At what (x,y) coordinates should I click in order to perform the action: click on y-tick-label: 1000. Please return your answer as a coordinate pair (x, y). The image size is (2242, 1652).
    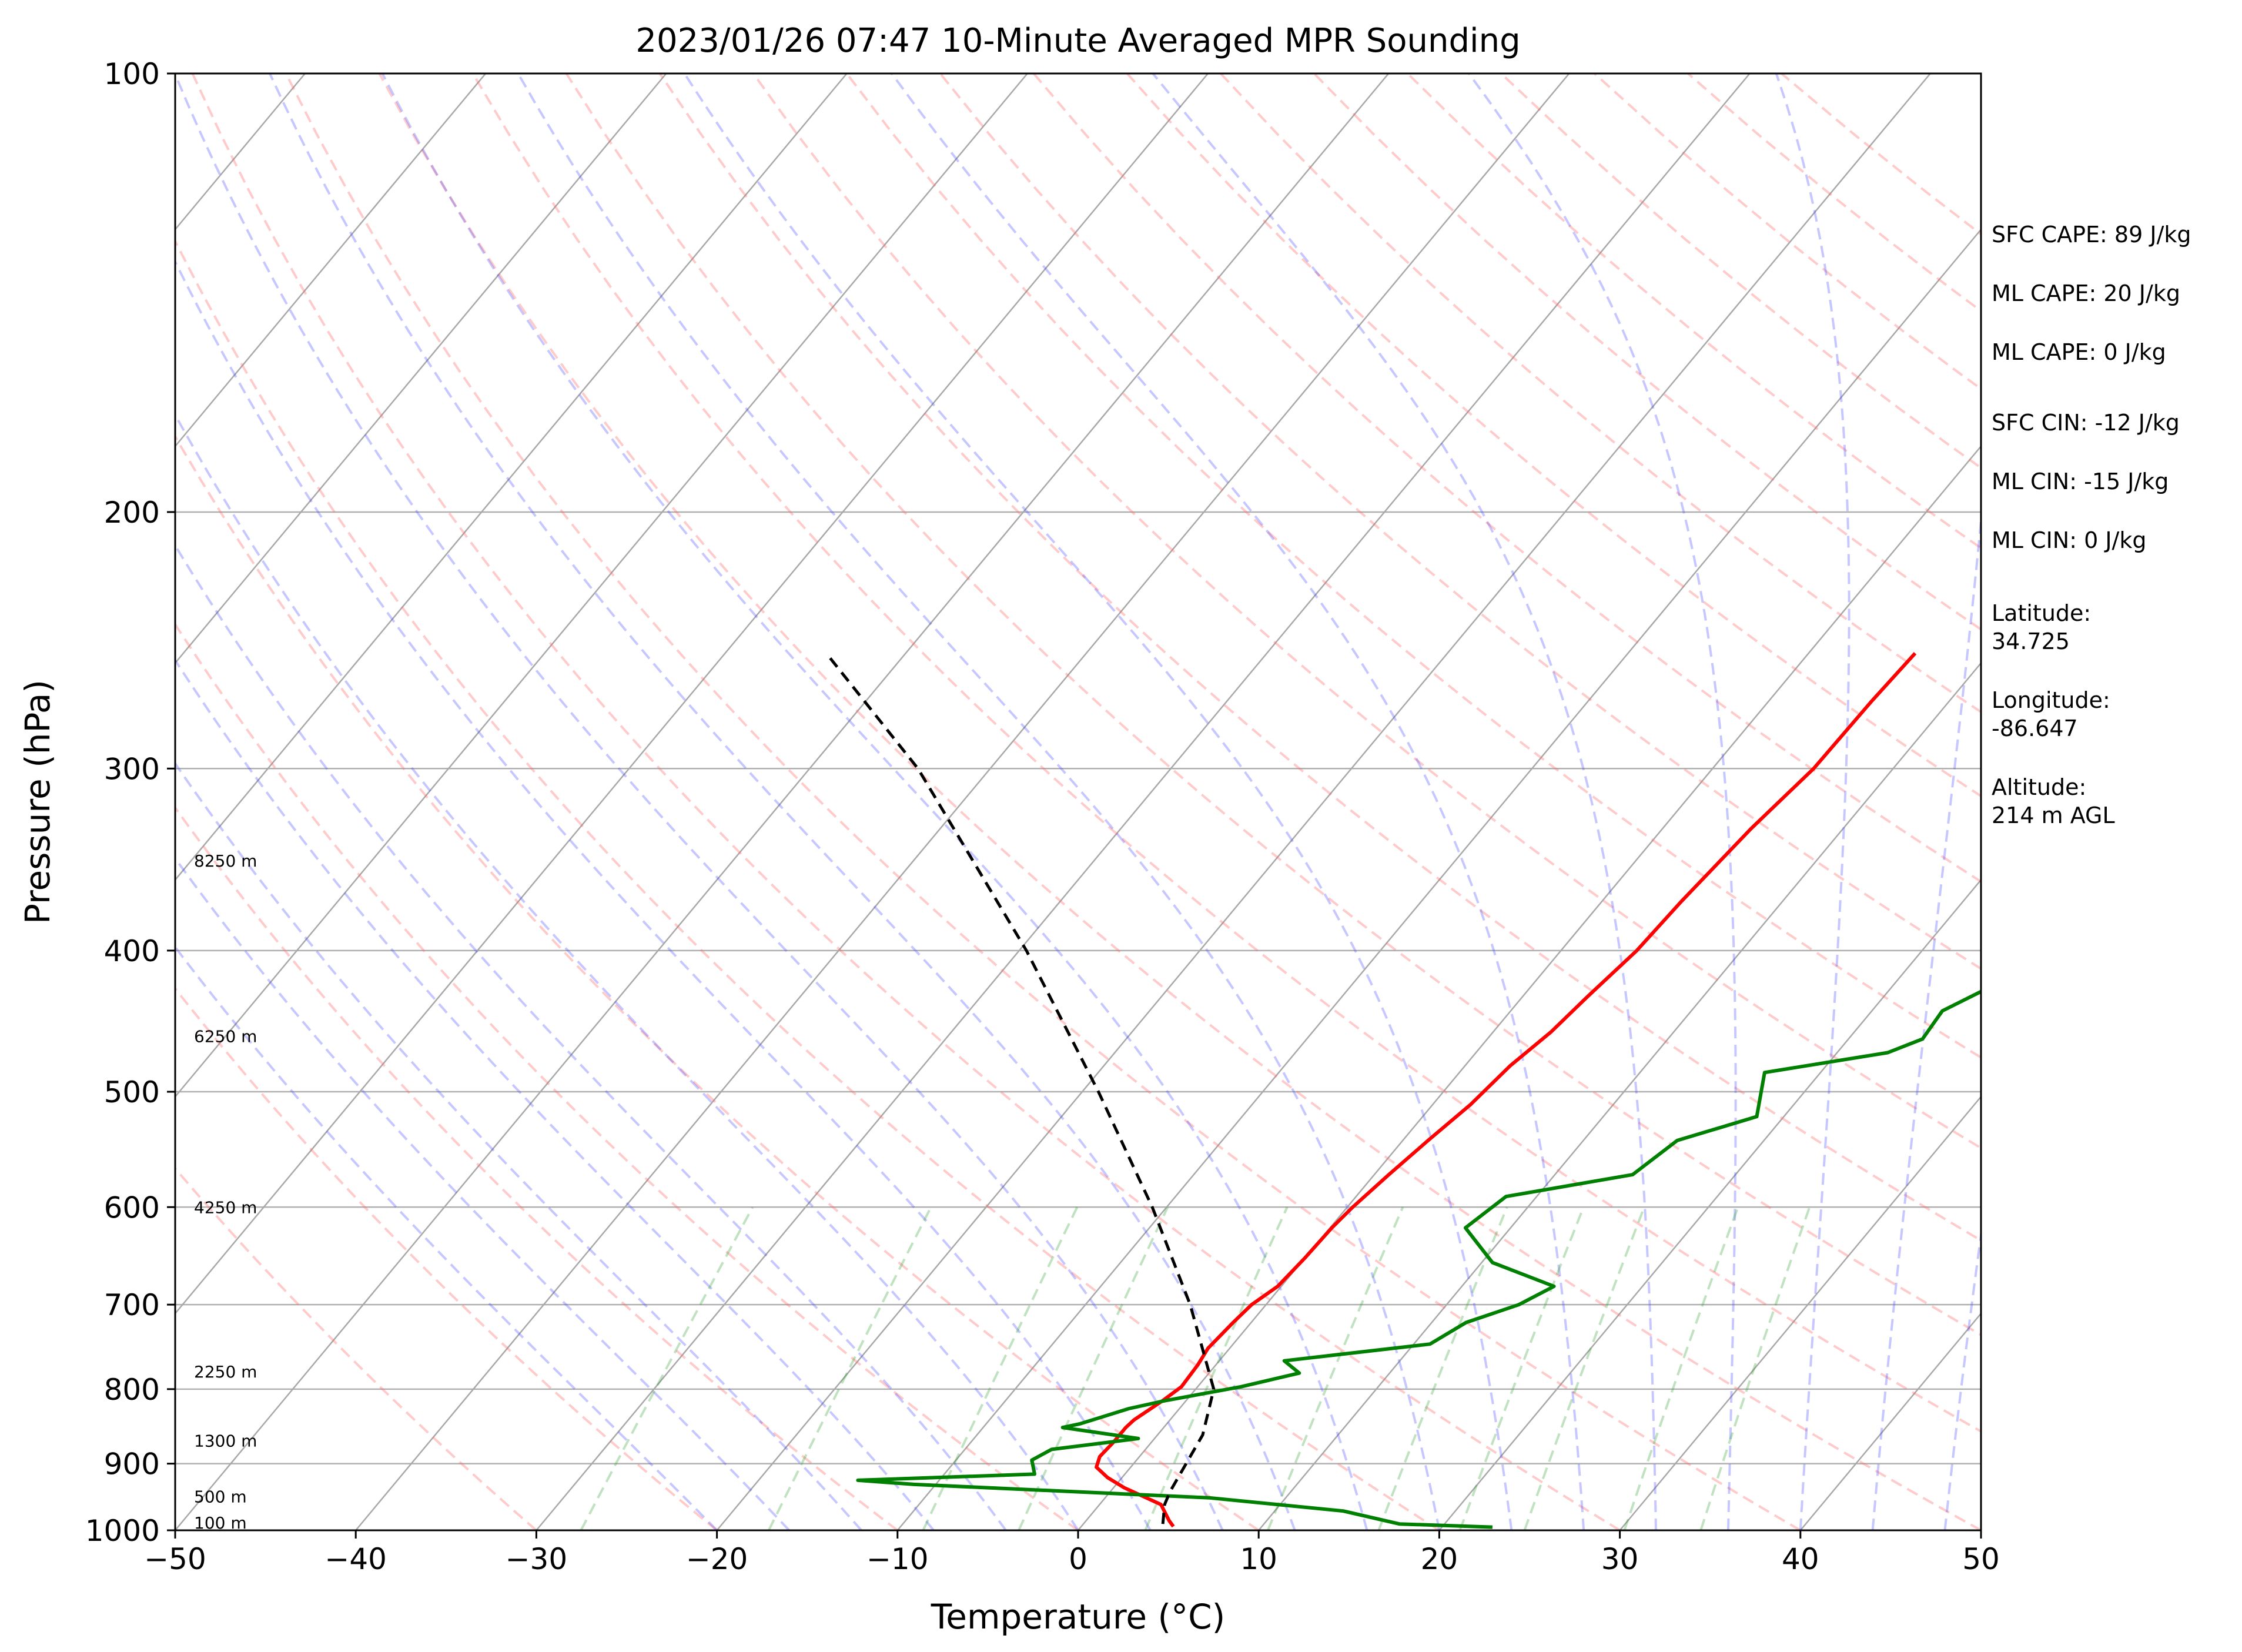
    Looking at the image, I should click on (123, 1531).